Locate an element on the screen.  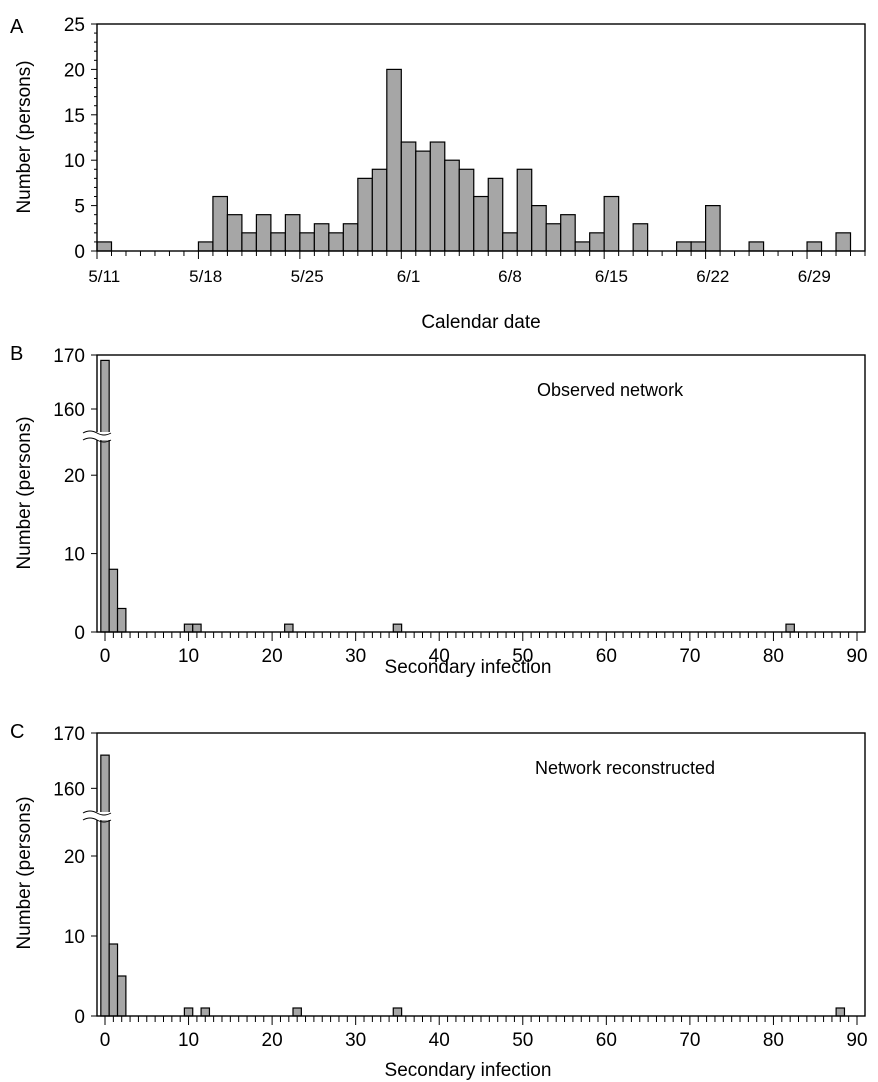
panel-b-x-axis-label: Secondary infection is located at coordinates (468, 667).